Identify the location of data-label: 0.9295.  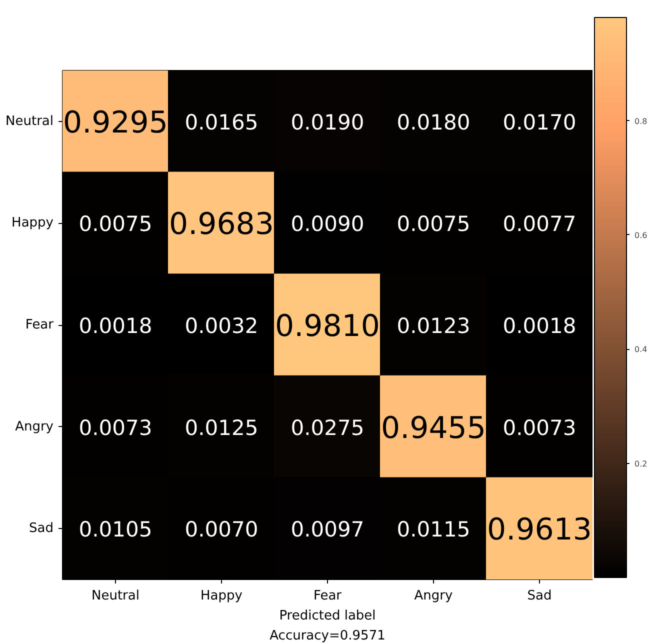
(115, 122).